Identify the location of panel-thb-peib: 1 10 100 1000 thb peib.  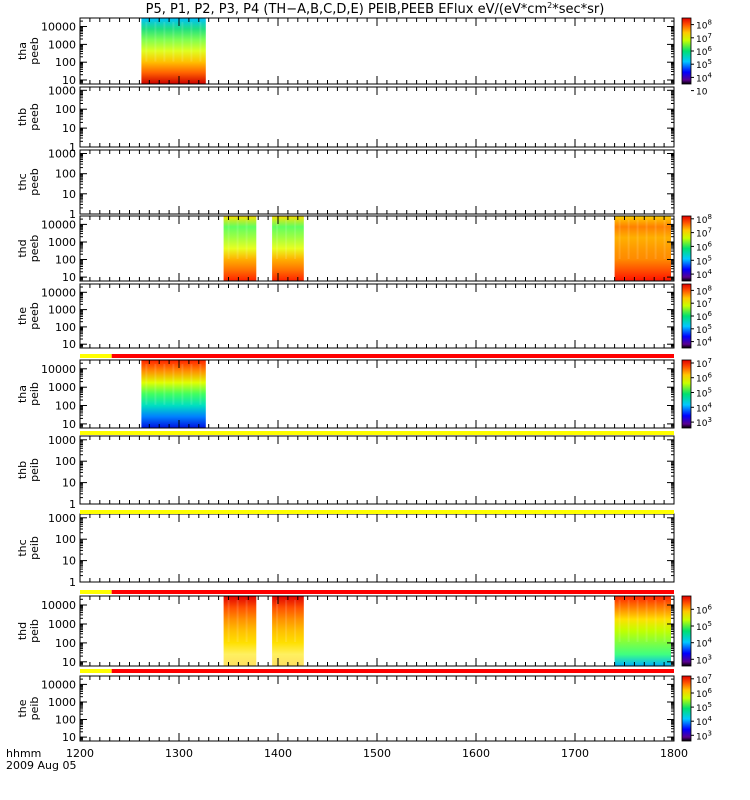
(345, 471).